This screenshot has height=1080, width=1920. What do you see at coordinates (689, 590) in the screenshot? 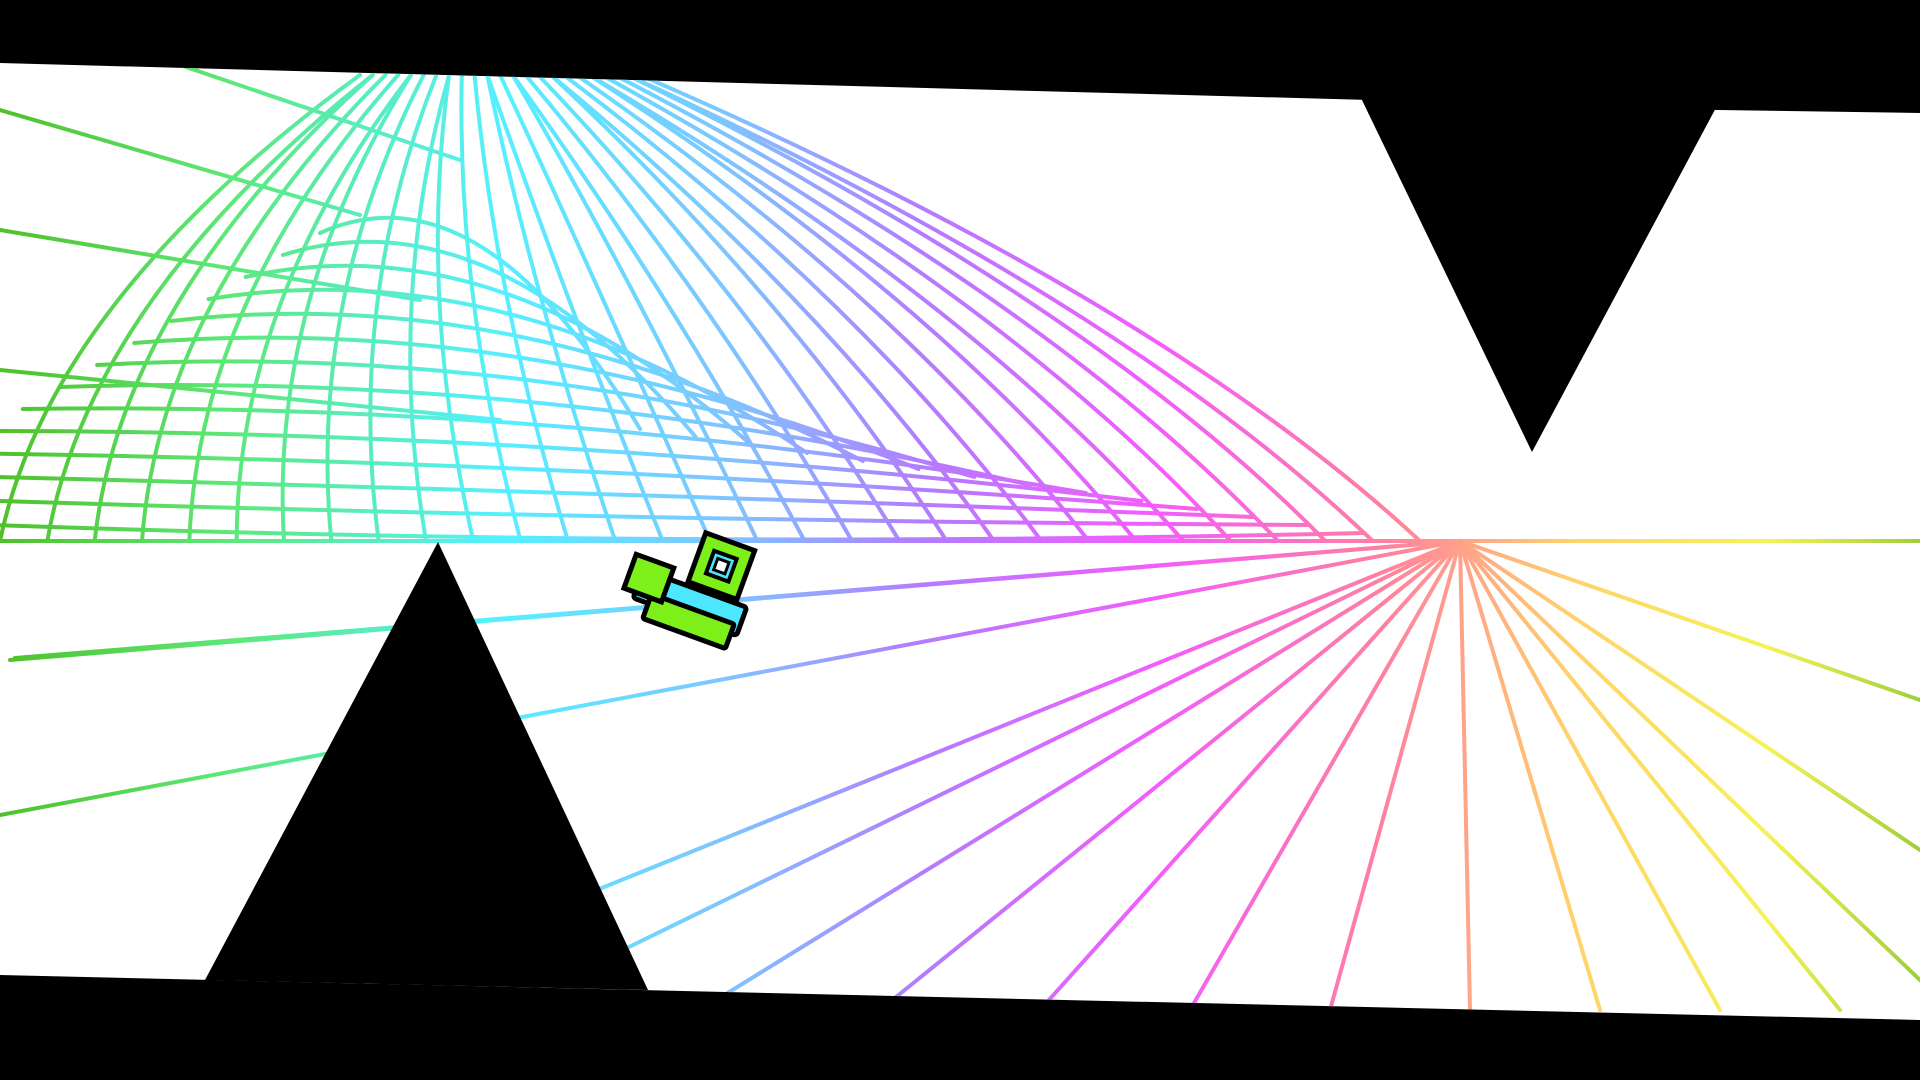
I see `player-ship` at bounding box center [689, 590].